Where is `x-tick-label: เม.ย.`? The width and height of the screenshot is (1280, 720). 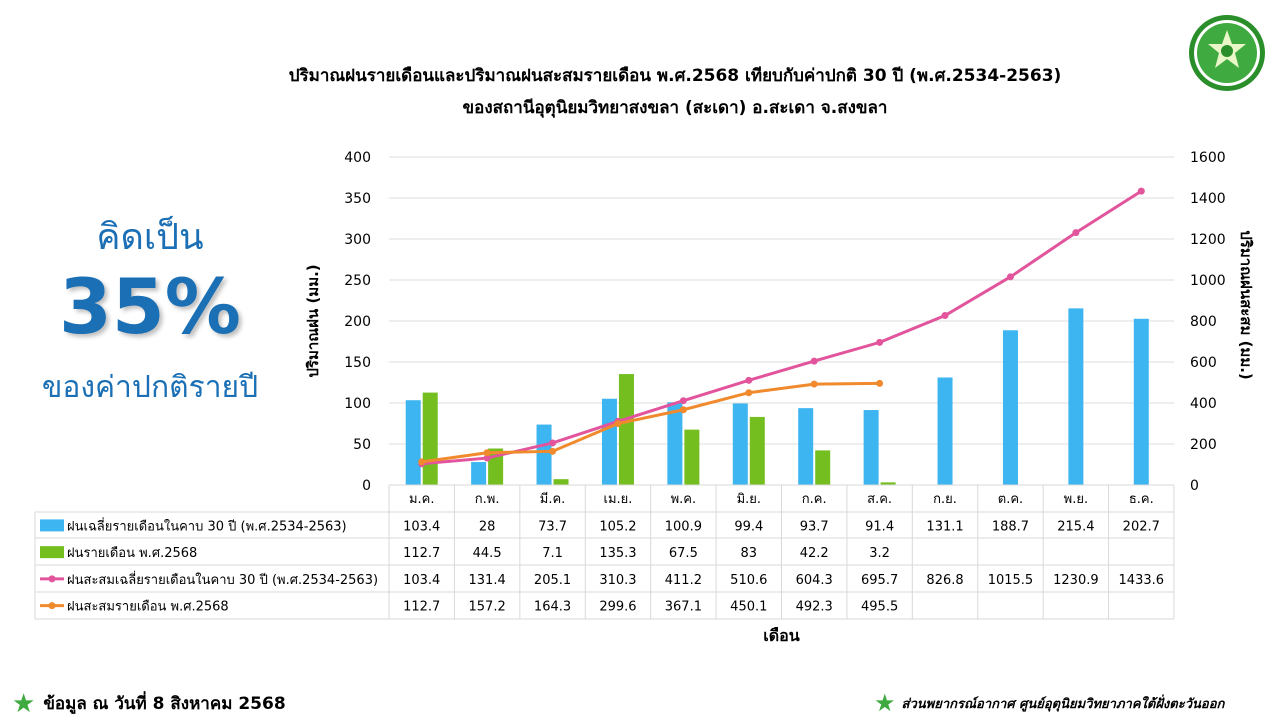 x-tick-label: เม.ย. is located at coordinates (618, 499).